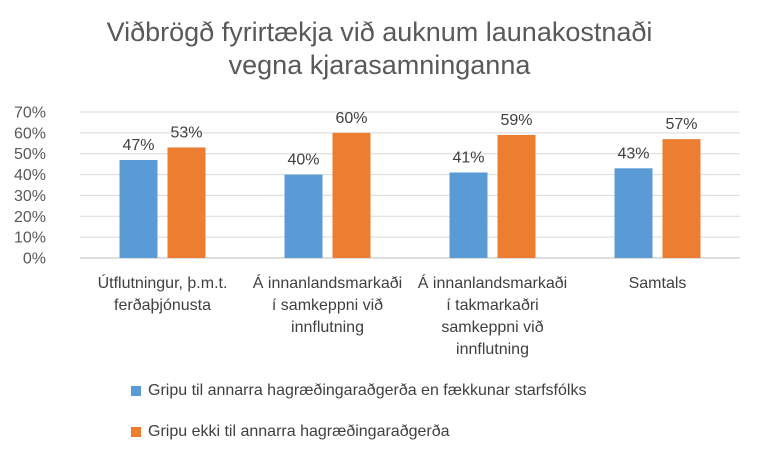 The height and width of the screenshot is (457, 759). Describe the element at coordinates (30, 133) in the screenshot. I see `y-tick-label: 60%` at that location.